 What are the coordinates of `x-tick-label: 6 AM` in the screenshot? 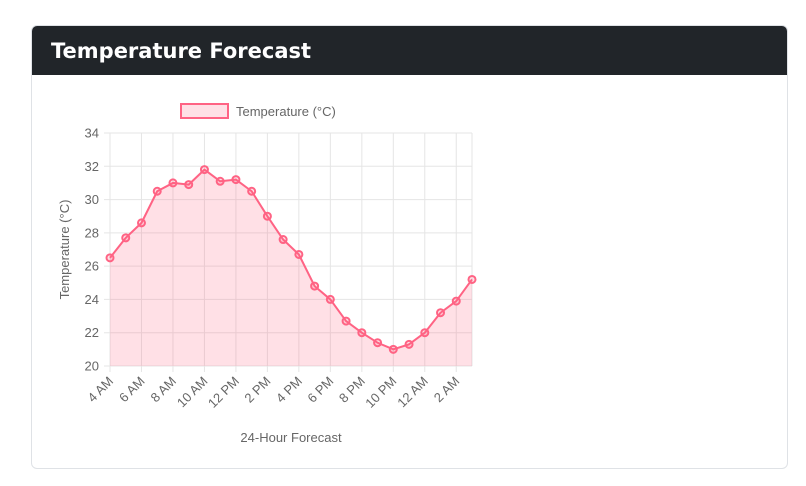 It's located at (132, 390).